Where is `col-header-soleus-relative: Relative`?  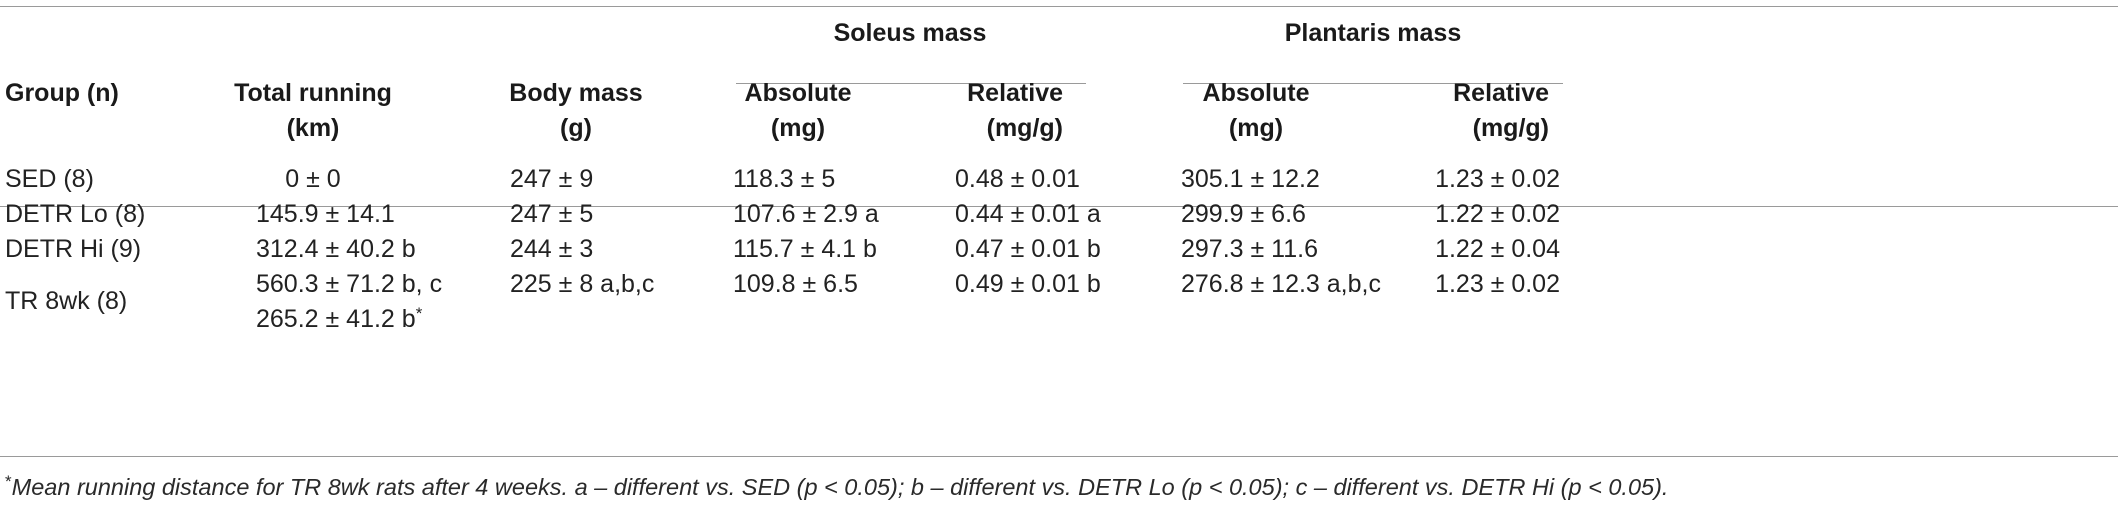
col-header-soleus-relative: Relative is located at coordinates (1015, 93).